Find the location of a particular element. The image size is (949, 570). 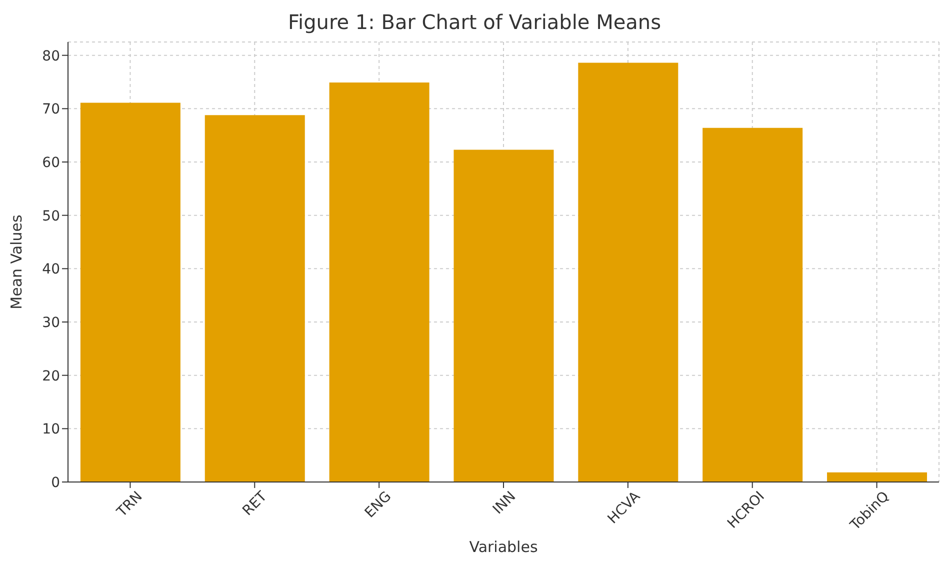

y-tick-label: 80 is located at coordinates (51, 56).